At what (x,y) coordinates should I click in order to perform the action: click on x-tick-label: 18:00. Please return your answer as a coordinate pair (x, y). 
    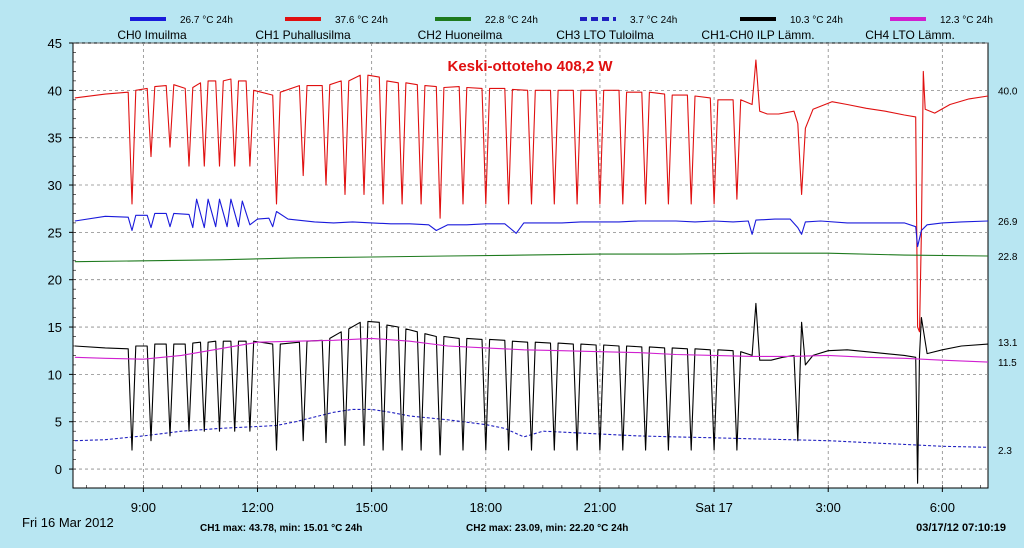
    Looking at the image, I should click on (486, 507).